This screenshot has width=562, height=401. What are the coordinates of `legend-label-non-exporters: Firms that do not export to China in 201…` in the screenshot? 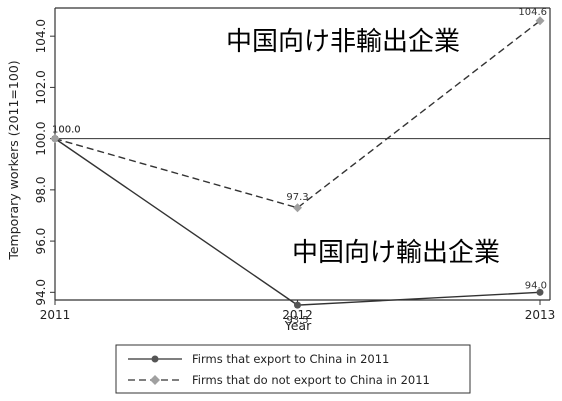 It's located at (311, 380).